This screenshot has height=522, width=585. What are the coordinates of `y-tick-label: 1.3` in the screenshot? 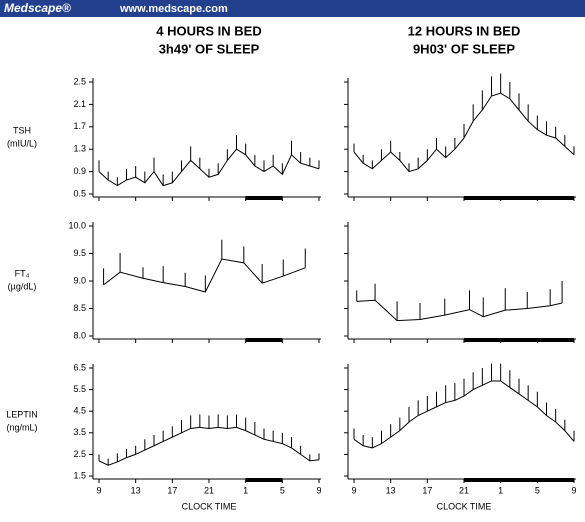 It's located at (79, 149).